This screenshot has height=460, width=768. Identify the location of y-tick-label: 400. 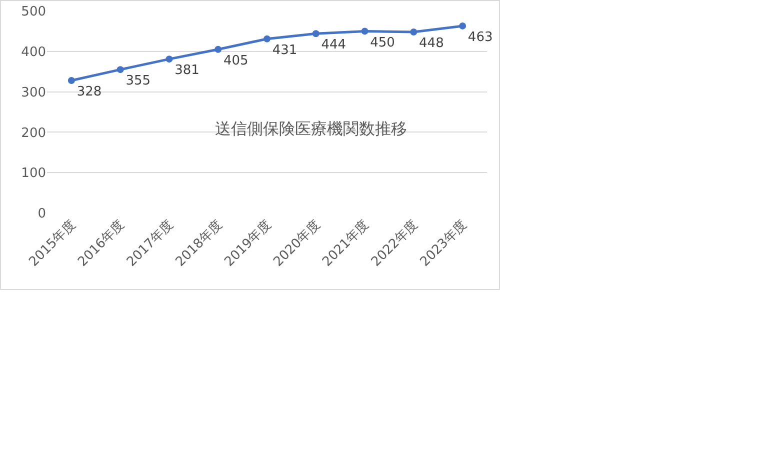
(33, 52).